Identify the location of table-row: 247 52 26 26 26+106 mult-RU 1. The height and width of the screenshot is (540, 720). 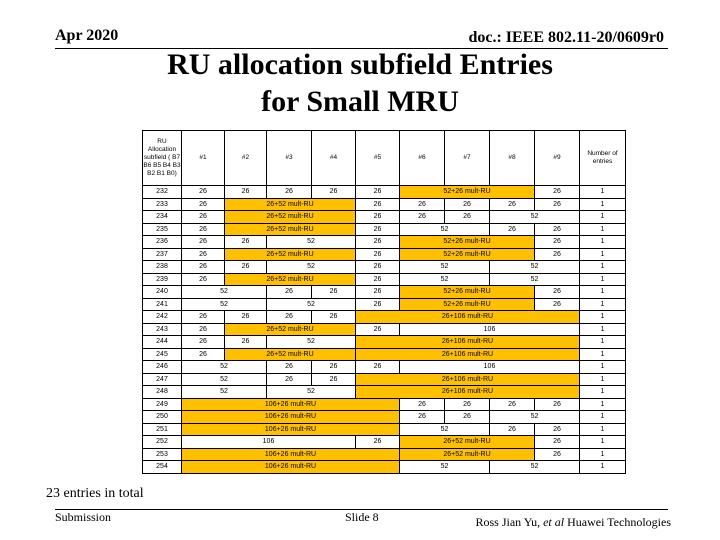
(384, 379).